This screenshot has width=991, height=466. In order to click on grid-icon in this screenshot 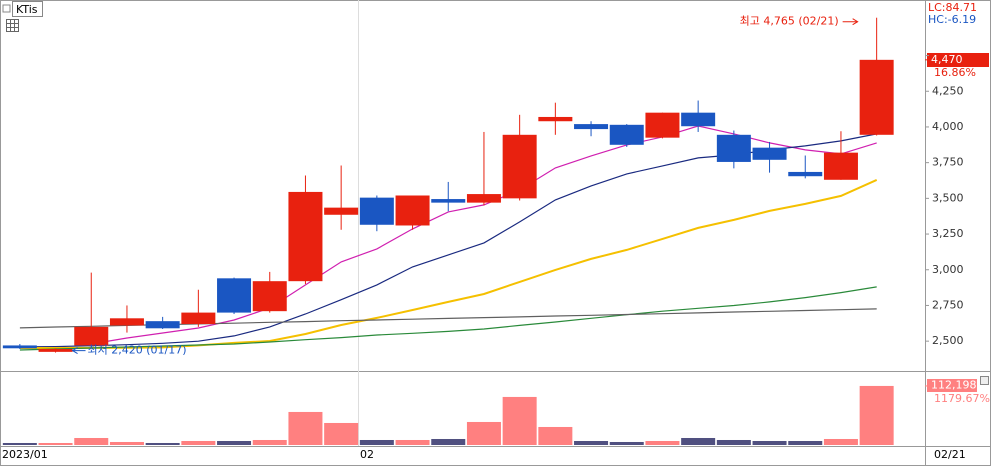, I will do `click(12, 25)`.